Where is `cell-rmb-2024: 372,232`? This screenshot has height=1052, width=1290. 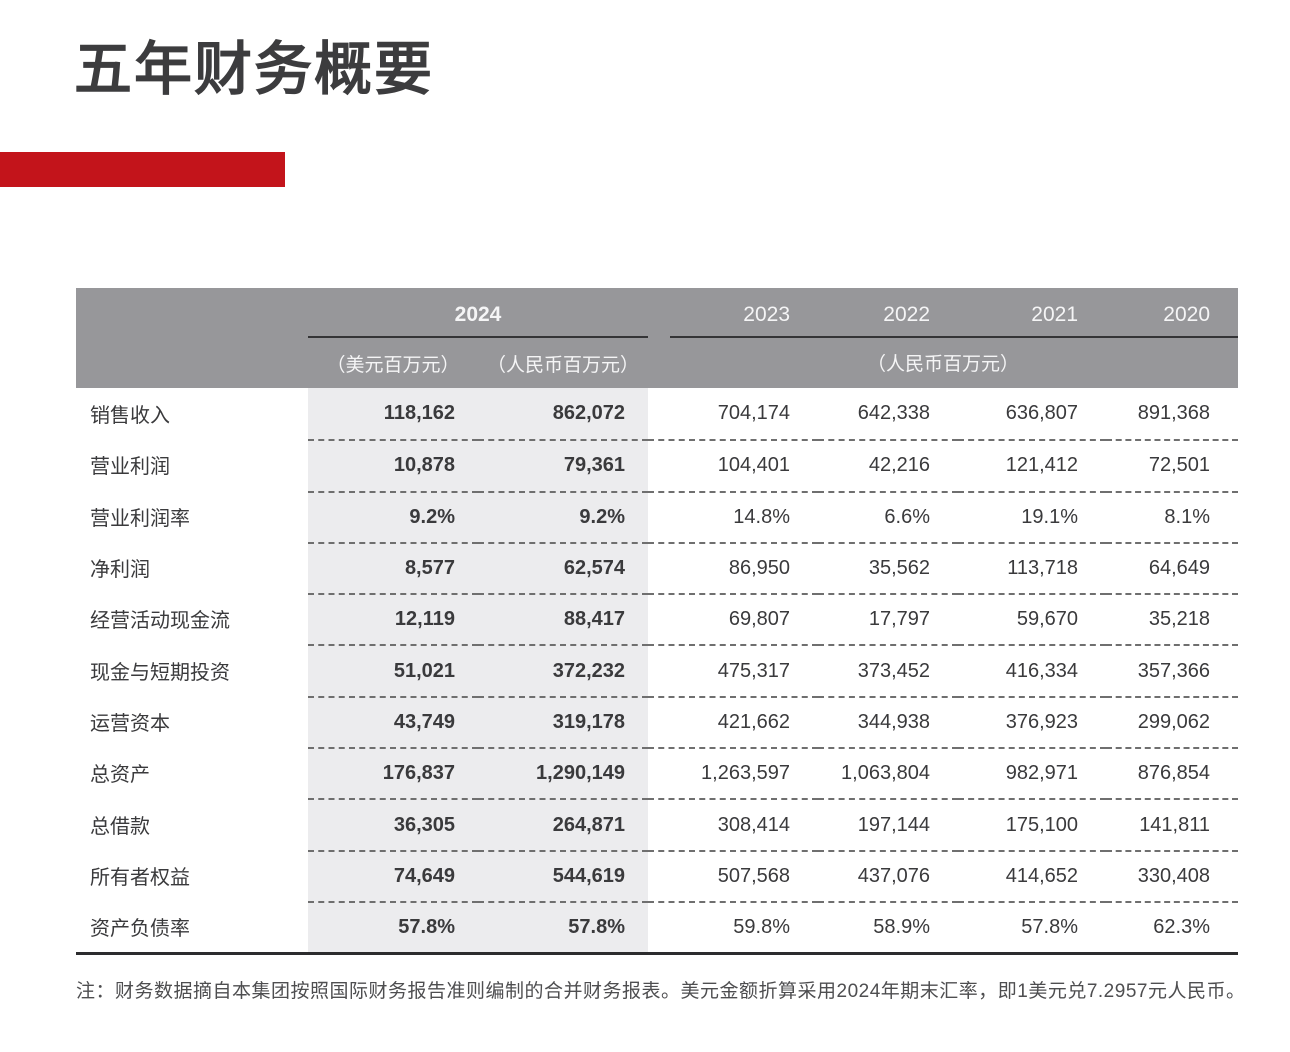
cell-rmb-2024: 372,232 is located at coordinates (563, 670).